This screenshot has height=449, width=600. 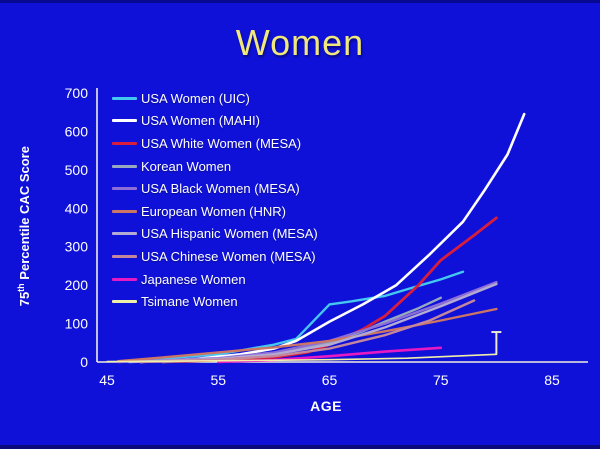 I want to click on x-axis-label: AGE, so click(x=326, y=406).